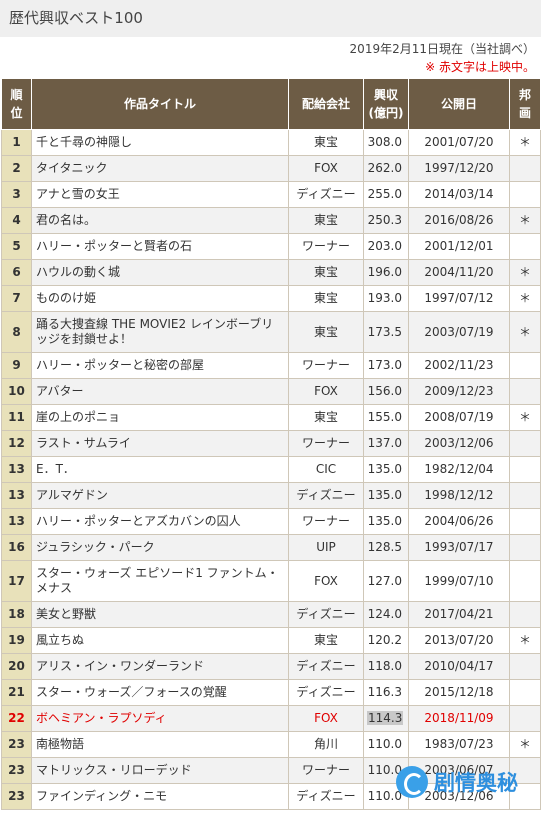  I want to click on table-header-row: 順位 作品タイトル 配給会社 興収 (億円) 公開日 邦画, so click(271, 104).